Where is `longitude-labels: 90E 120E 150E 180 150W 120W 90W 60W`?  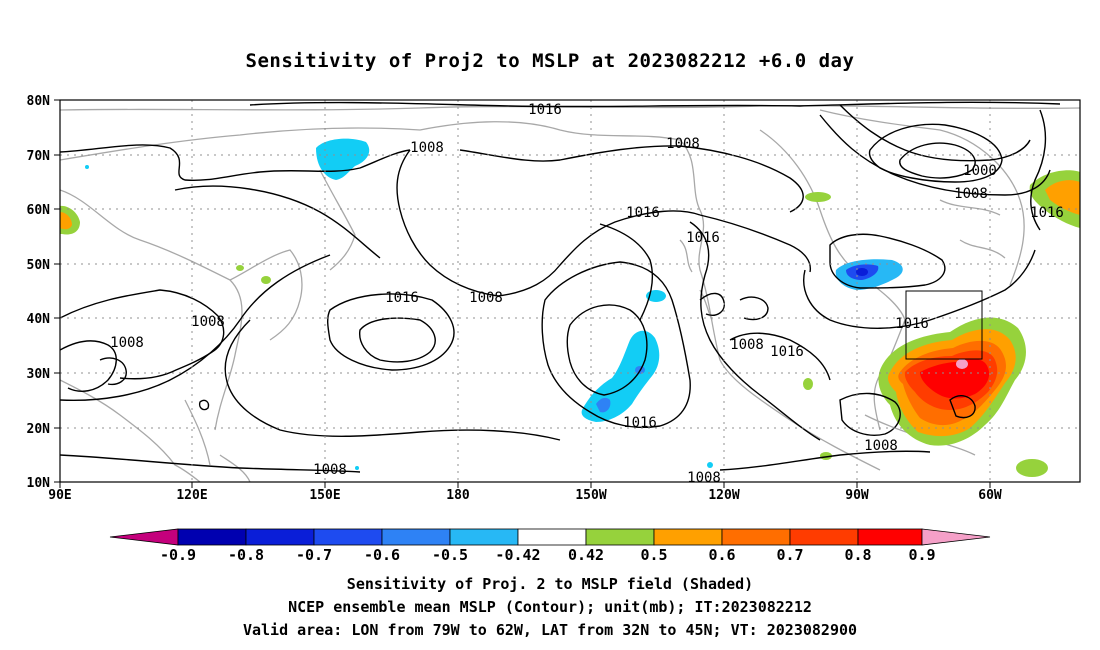 longitude-labels: 90E 120E 150E 180 150W 120W 90W 60W is located at coordinates (525, 495).